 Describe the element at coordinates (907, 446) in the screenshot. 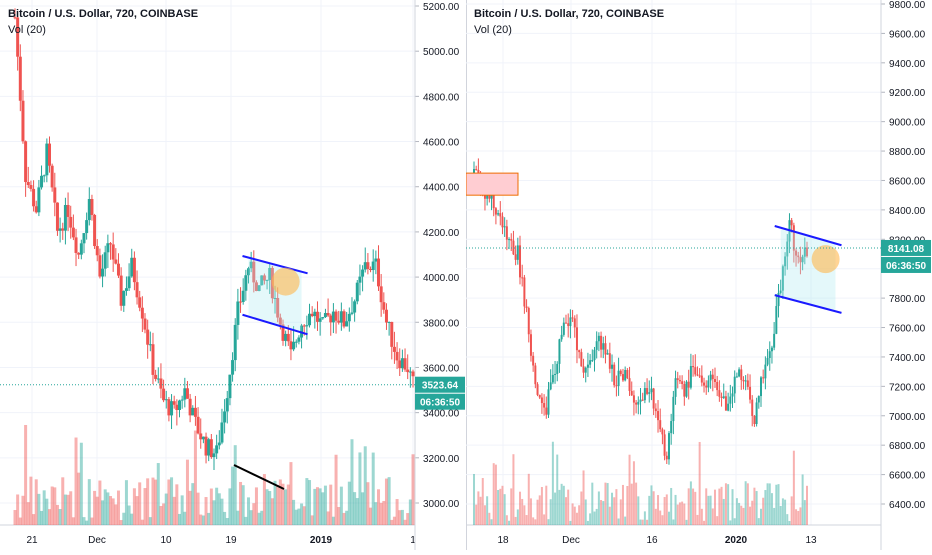

I see `y-tick-label: 6800.00` at that location.